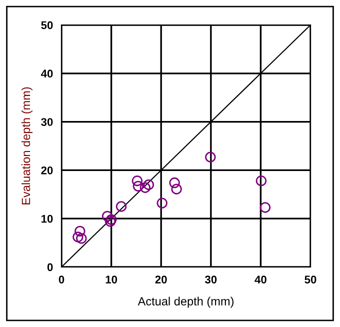 The width and height of the screenshot is (340, 327). I want to click on y-tick-label: 0, so click(50, 267).